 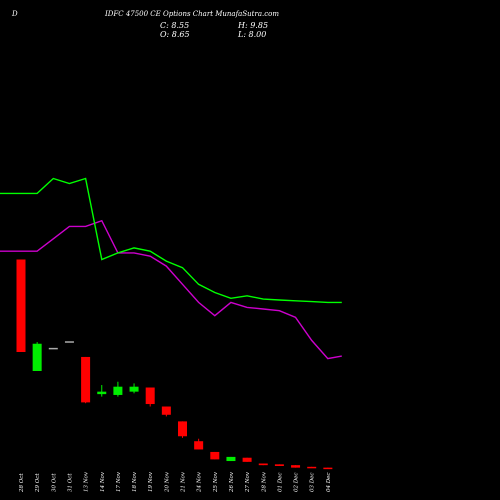 What do you see at coordinates (200, 482) in the screenshot?
I see `x-tick-label: 24 Nov` at bounding box center [200, 482].